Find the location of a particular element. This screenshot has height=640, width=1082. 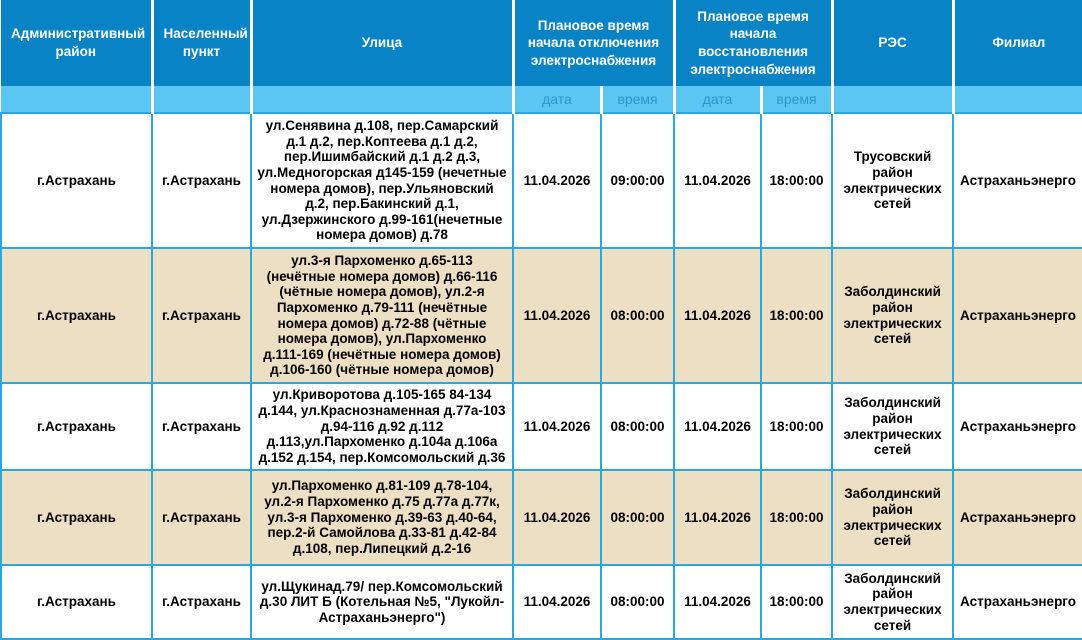

subheader-empty-res is located at coordinates (893, 100).